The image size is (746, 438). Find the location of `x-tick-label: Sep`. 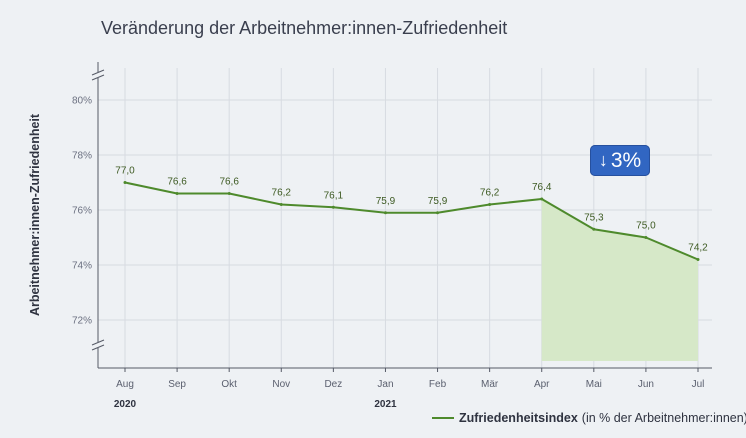

x-tick-label: Sep is located at coordinates (177, 384).